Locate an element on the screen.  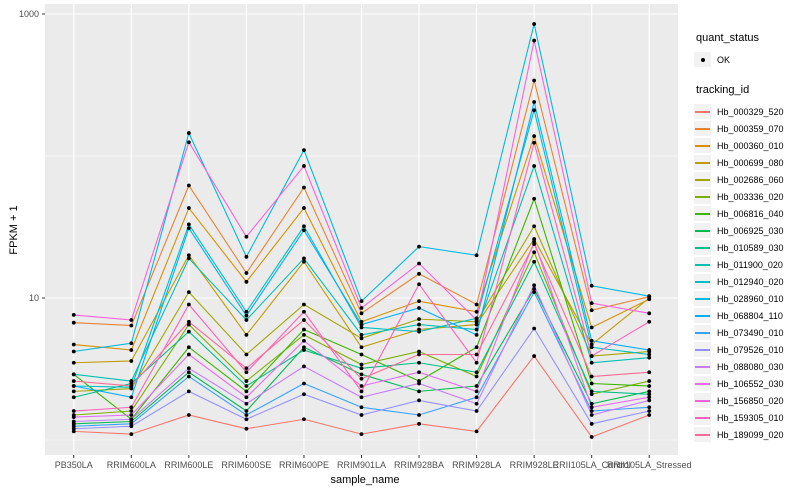
legend-label: Hb_011900_020 is located at coordinates (750, 264).